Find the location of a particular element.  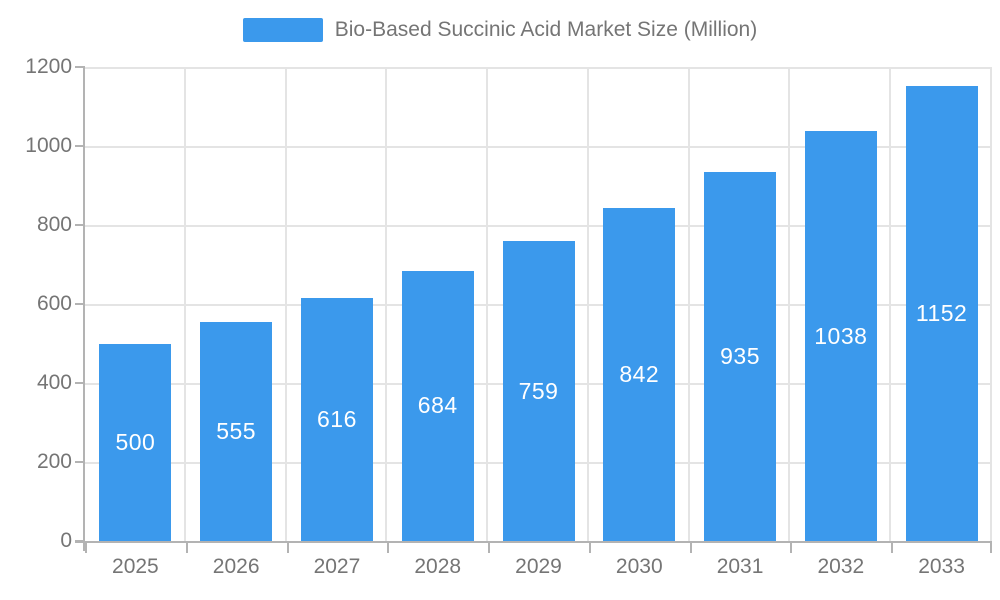

bar-value-label: 616 is located at coordinates (337, 418).